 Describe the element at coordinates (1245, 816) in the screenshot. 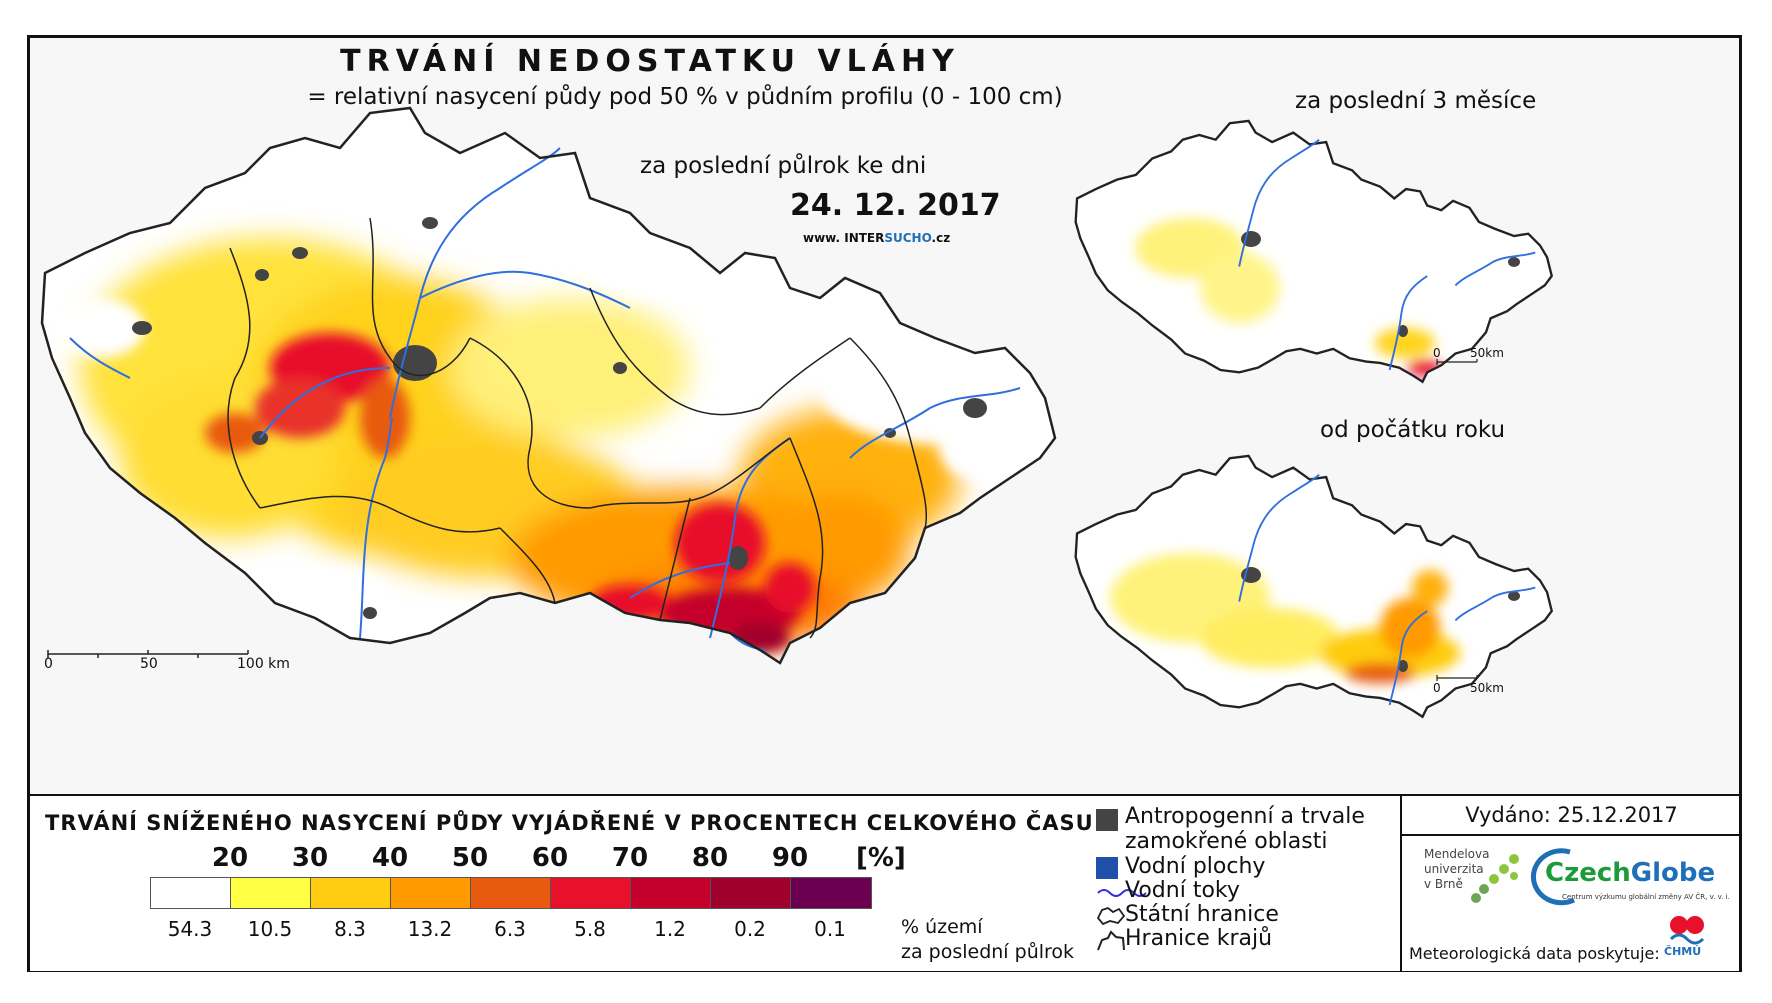

I see `key-urban-line1: Antropogenní a trvale` at that location.